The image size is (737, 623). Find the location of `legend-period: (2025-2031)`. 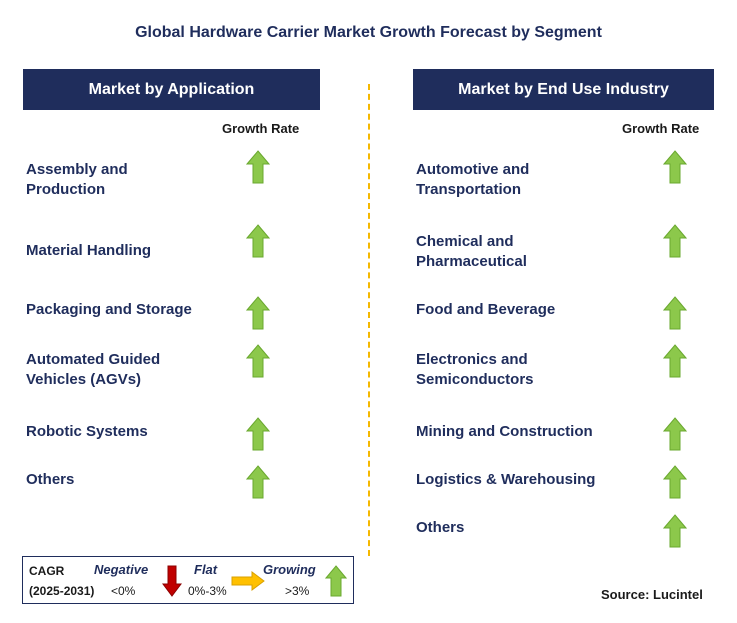

legend-period: (2025-2031) is located at coordinates (62, 591).